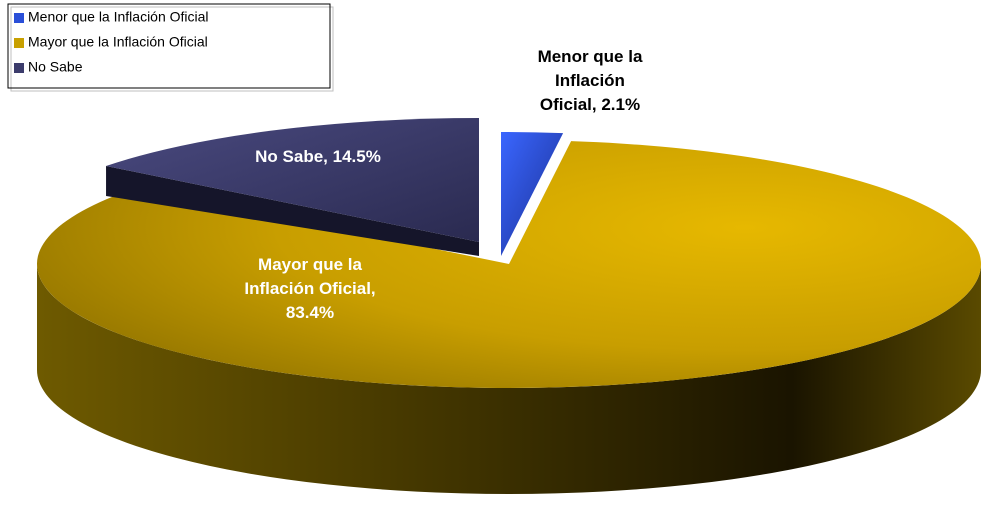 Image resolution: width=989 pixels, height=521 pixels. What do you see at coordinates (309, 288) in the screenshot?
I see `data-label: Mayor que la Inflación Oficial, 83.4%` at bounding box center [309, 288].